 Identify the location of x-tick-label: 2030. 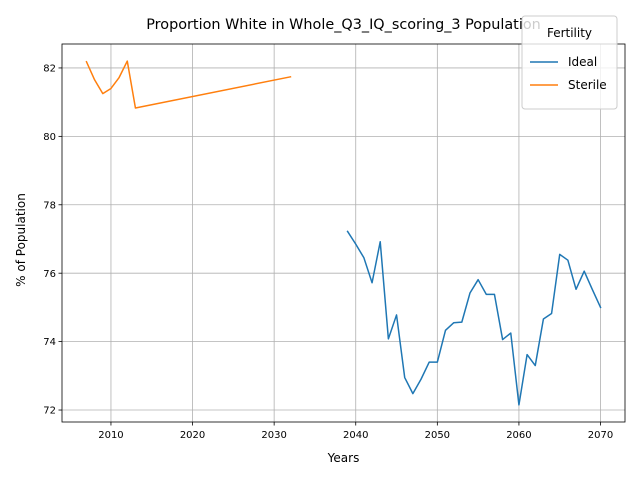
(273, 435).